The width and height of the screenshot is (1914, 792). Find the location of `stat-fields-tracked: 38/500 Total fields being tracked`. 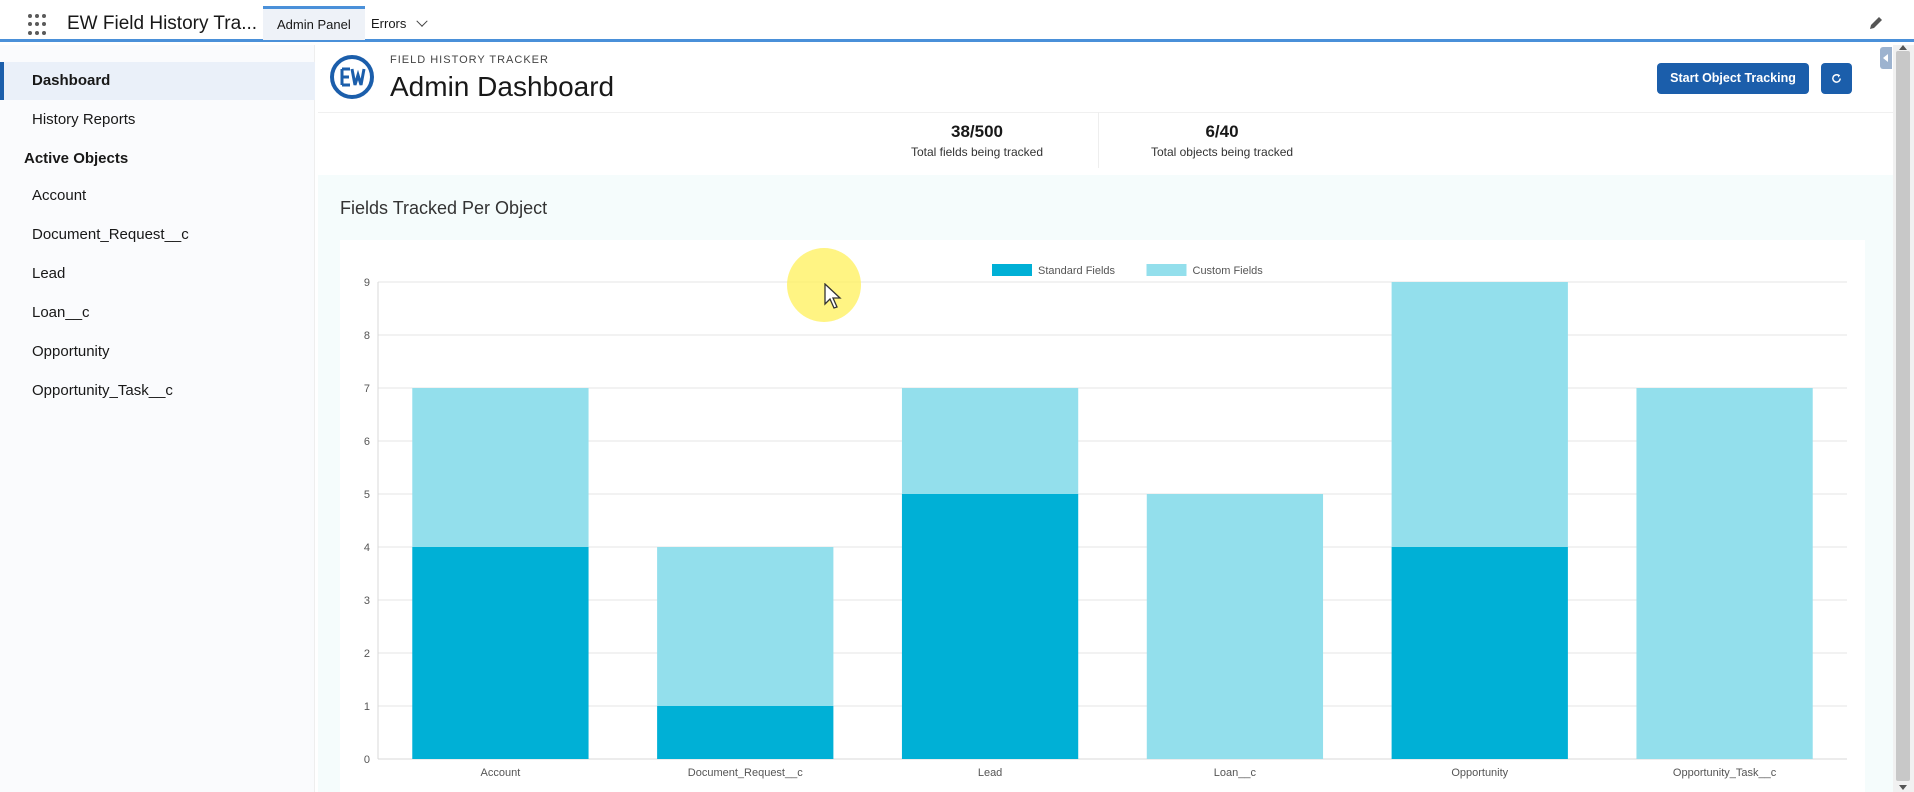

stat-fields-tracked: 38/500 Total fields being tracked is located at coordinates (977, 140).